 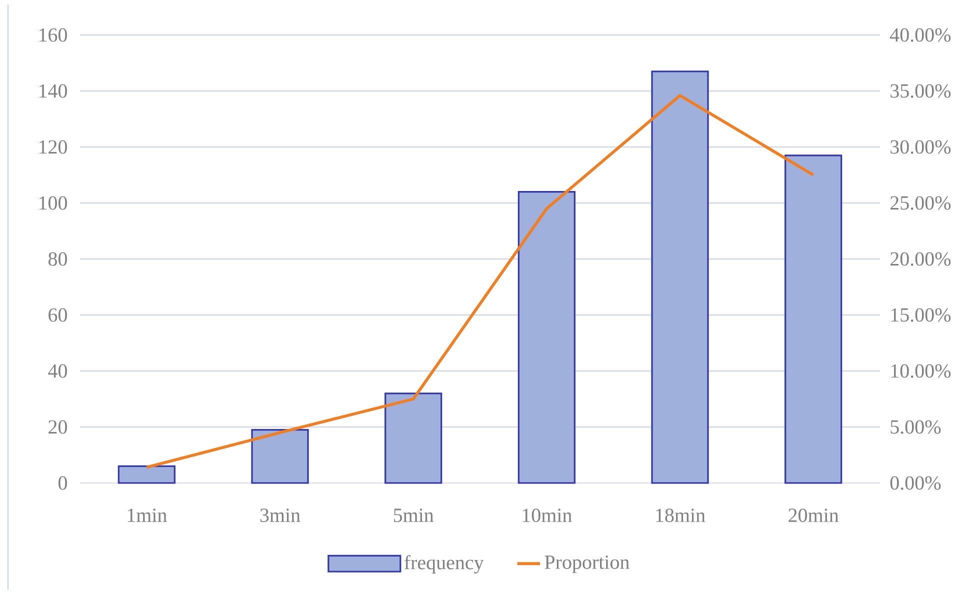 What do you see at coordinates (681, 515) in the screenshot?
I see `x-tick-label: 18min` at bounding box center [681, 515].